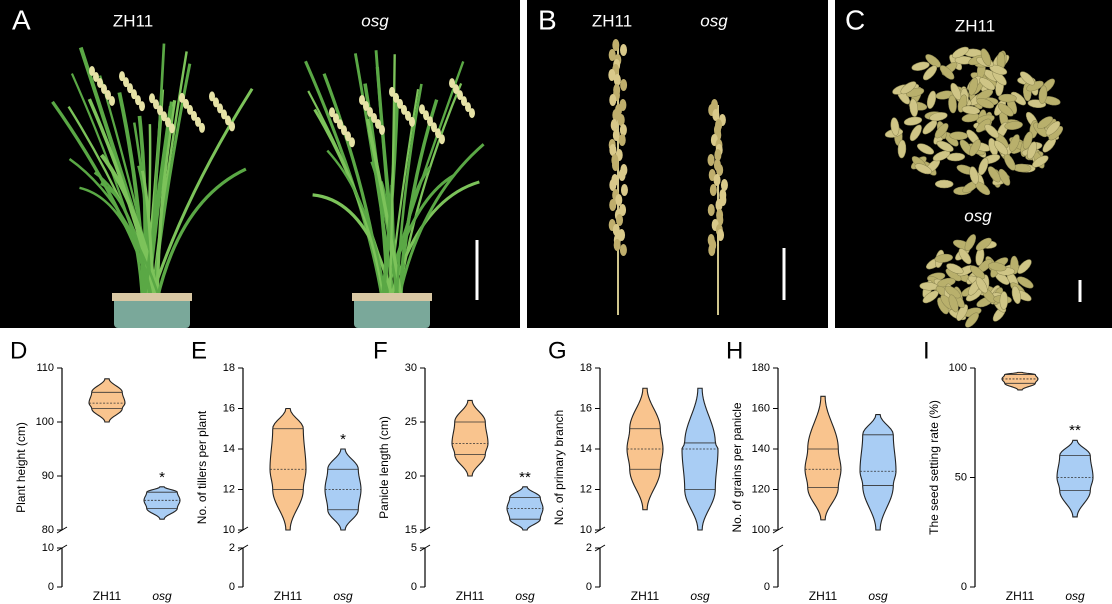 This screenshot has width=1112, height=604. I want to click on y-axis-label: No. of primary branch, so click(559, 467).